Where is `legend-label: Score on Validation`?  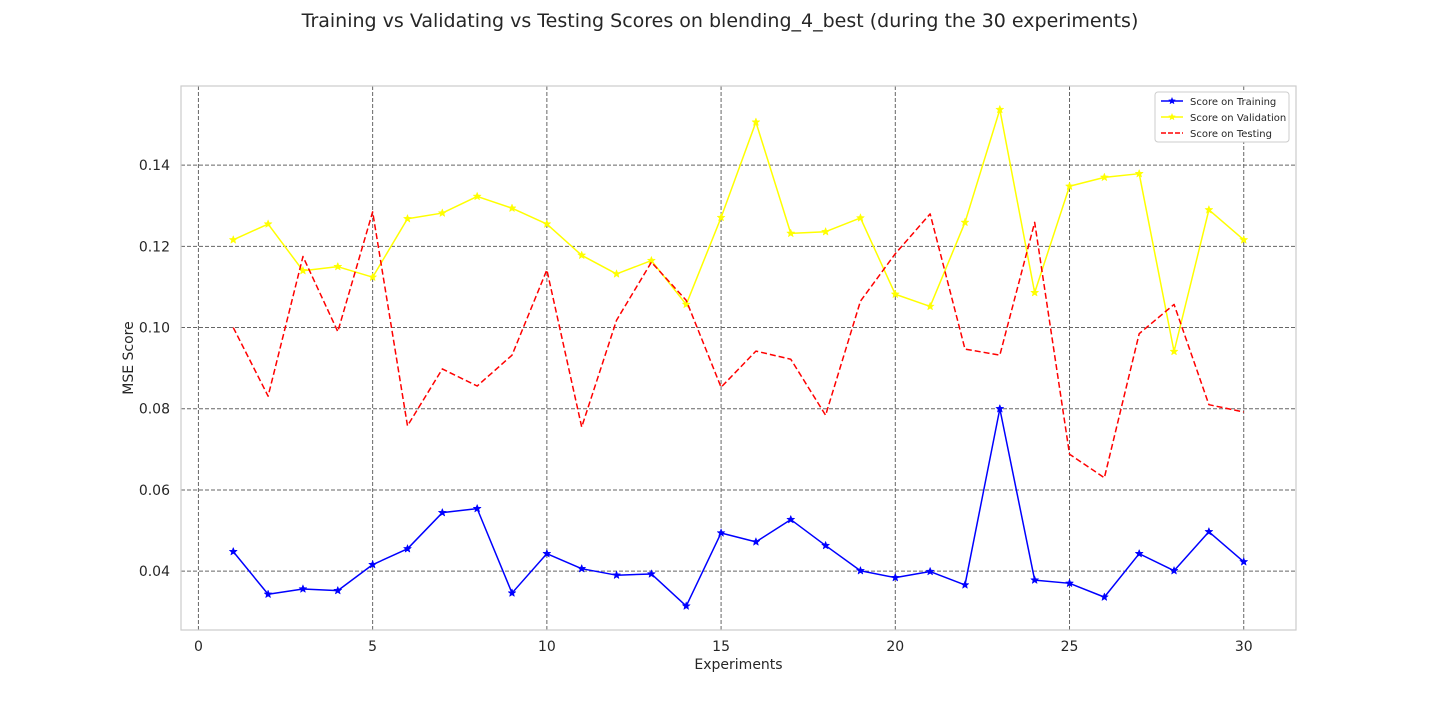 legend-label: Score on Validation is located at coordinates (1238, 118).